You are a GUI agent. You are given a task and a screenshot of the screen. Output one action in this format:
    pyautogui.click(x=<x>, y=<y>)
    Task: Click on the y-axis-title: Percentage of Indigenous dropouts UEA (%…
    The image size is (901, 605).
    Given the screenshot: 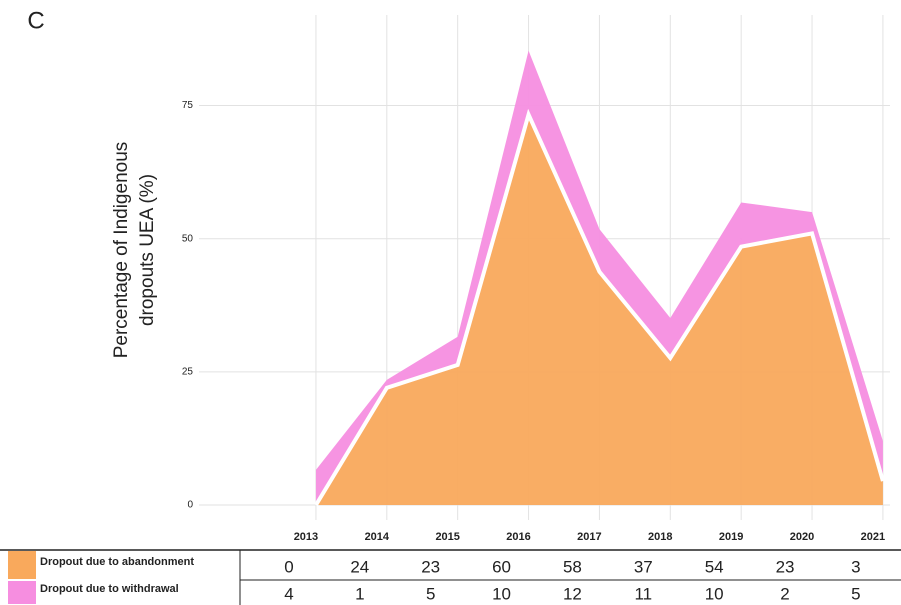 What is the action you would take?
    pyautogui.click(x=134, y=250)
    